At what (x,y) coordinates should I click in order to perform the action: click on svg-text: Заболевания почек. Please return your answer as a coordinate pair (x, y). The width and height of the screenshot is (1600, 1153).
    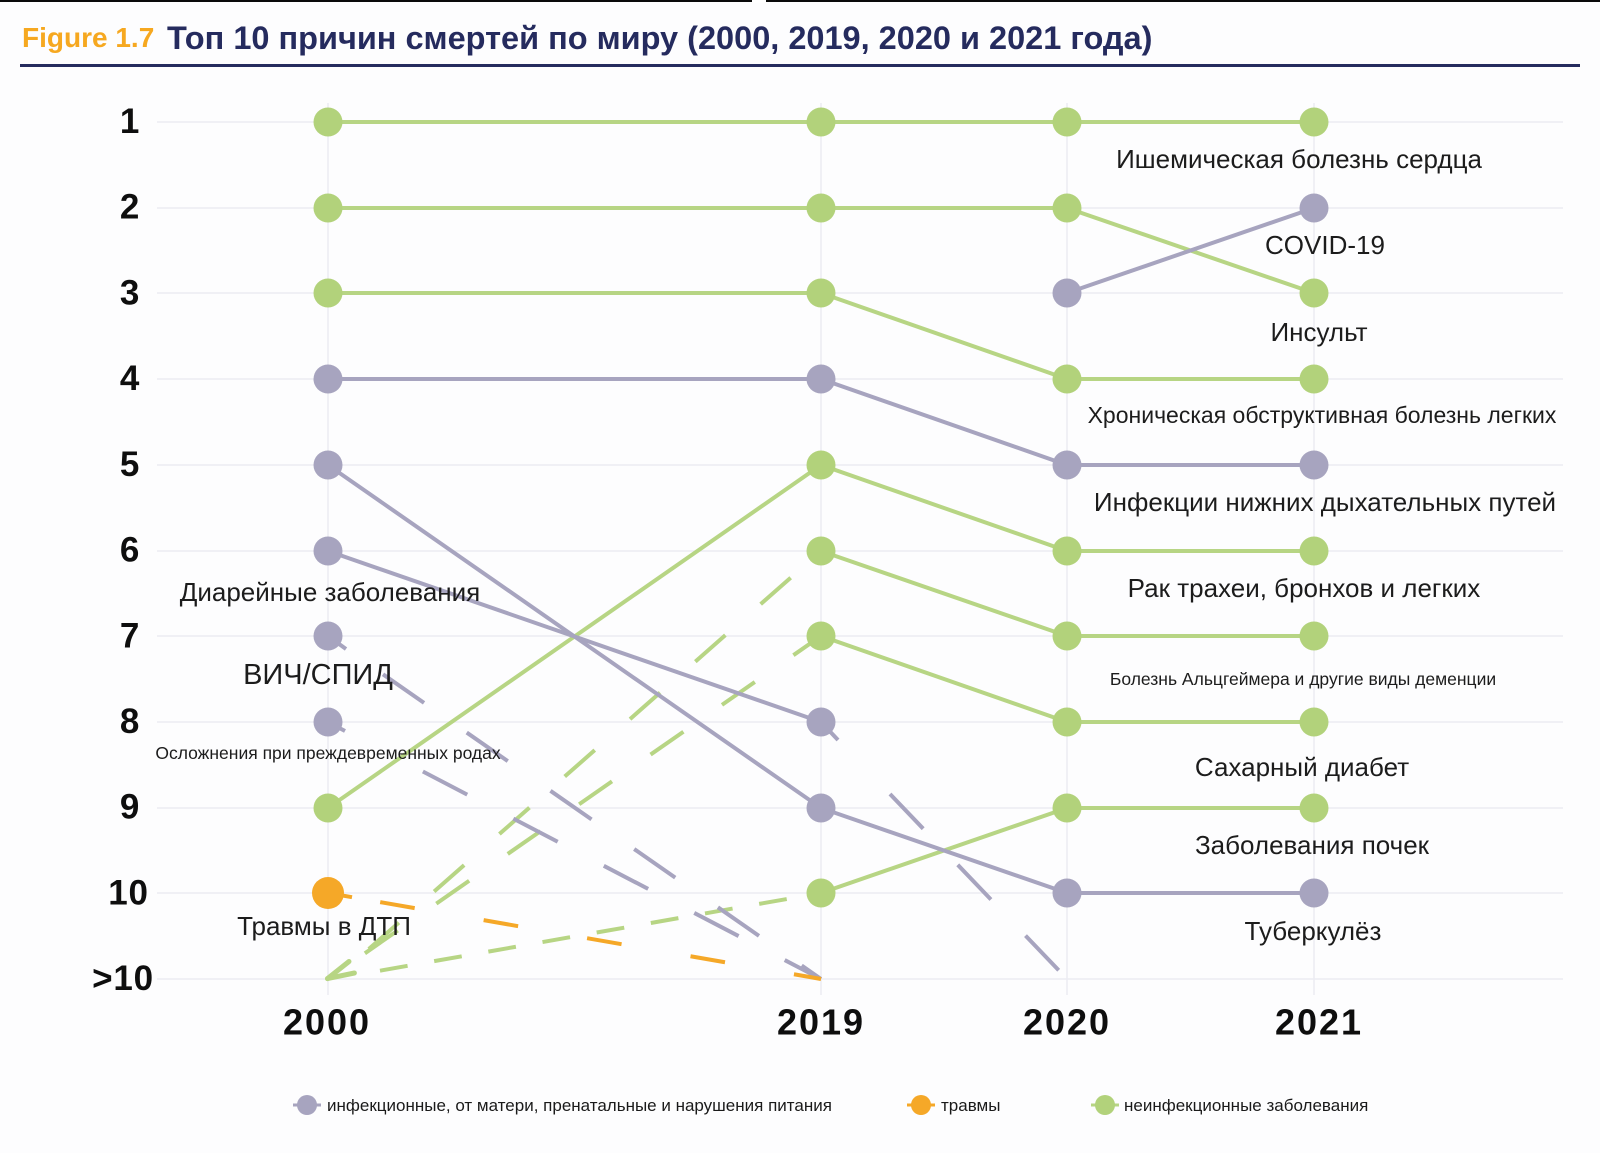
    Looking at the image, I should click on (1312, 845).